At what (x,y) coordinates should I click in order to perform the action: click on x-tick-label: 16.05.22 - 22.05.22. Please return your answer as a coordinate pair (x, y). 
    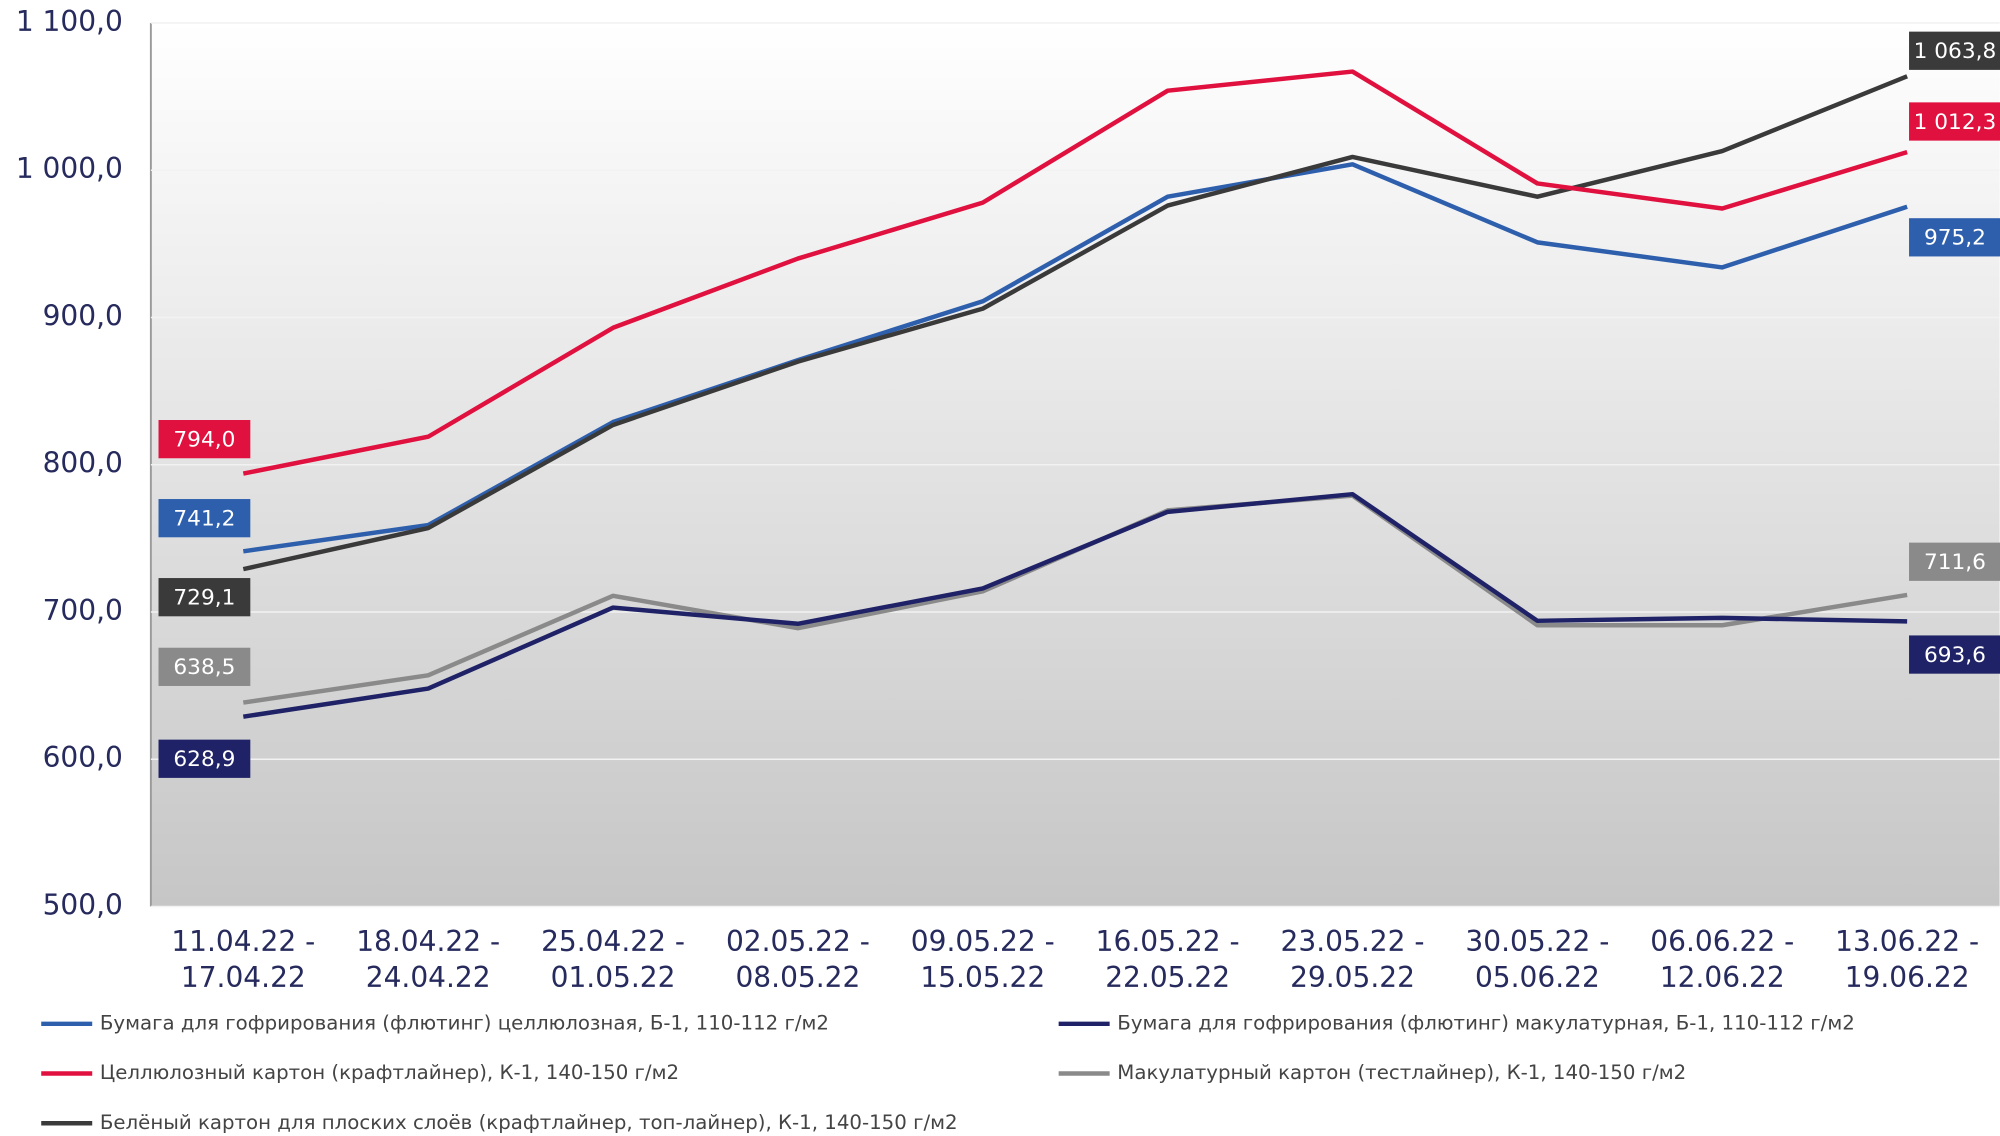
    Looking at the image, I should click on (1167, 960).